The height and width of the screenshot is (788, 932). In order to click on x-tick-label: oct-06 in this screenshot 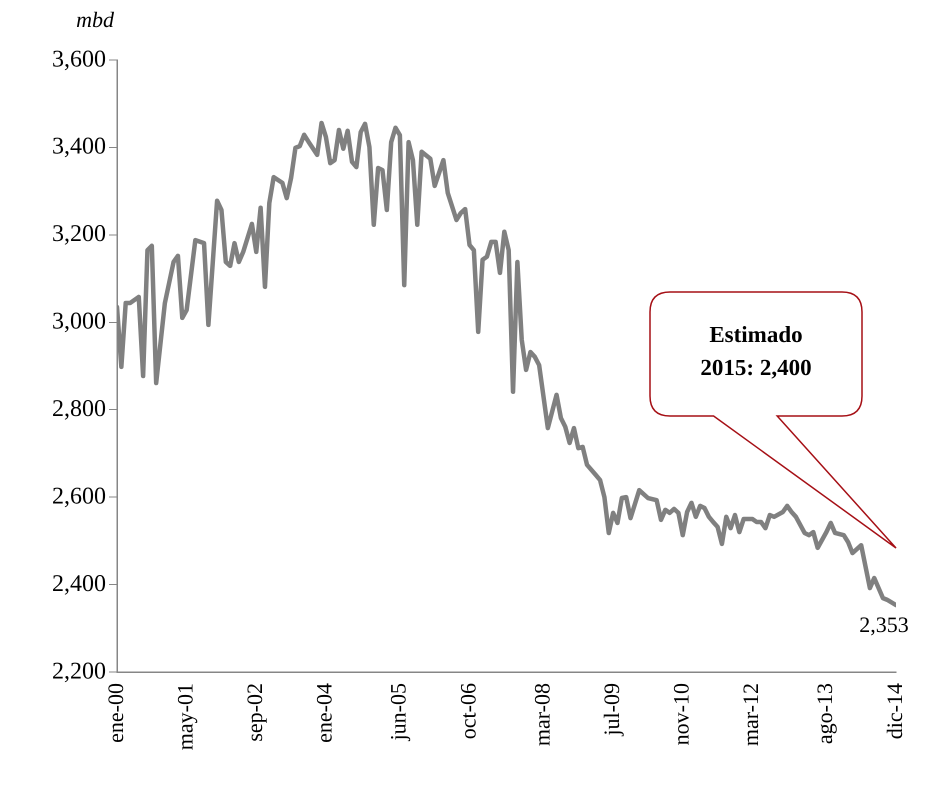, I will do `click(467, 711)`.